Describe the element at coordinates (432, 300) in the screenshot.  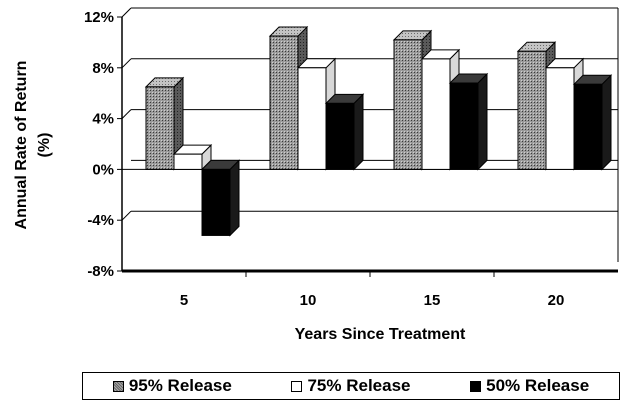
I see `x-tick-label: 15` at that location.